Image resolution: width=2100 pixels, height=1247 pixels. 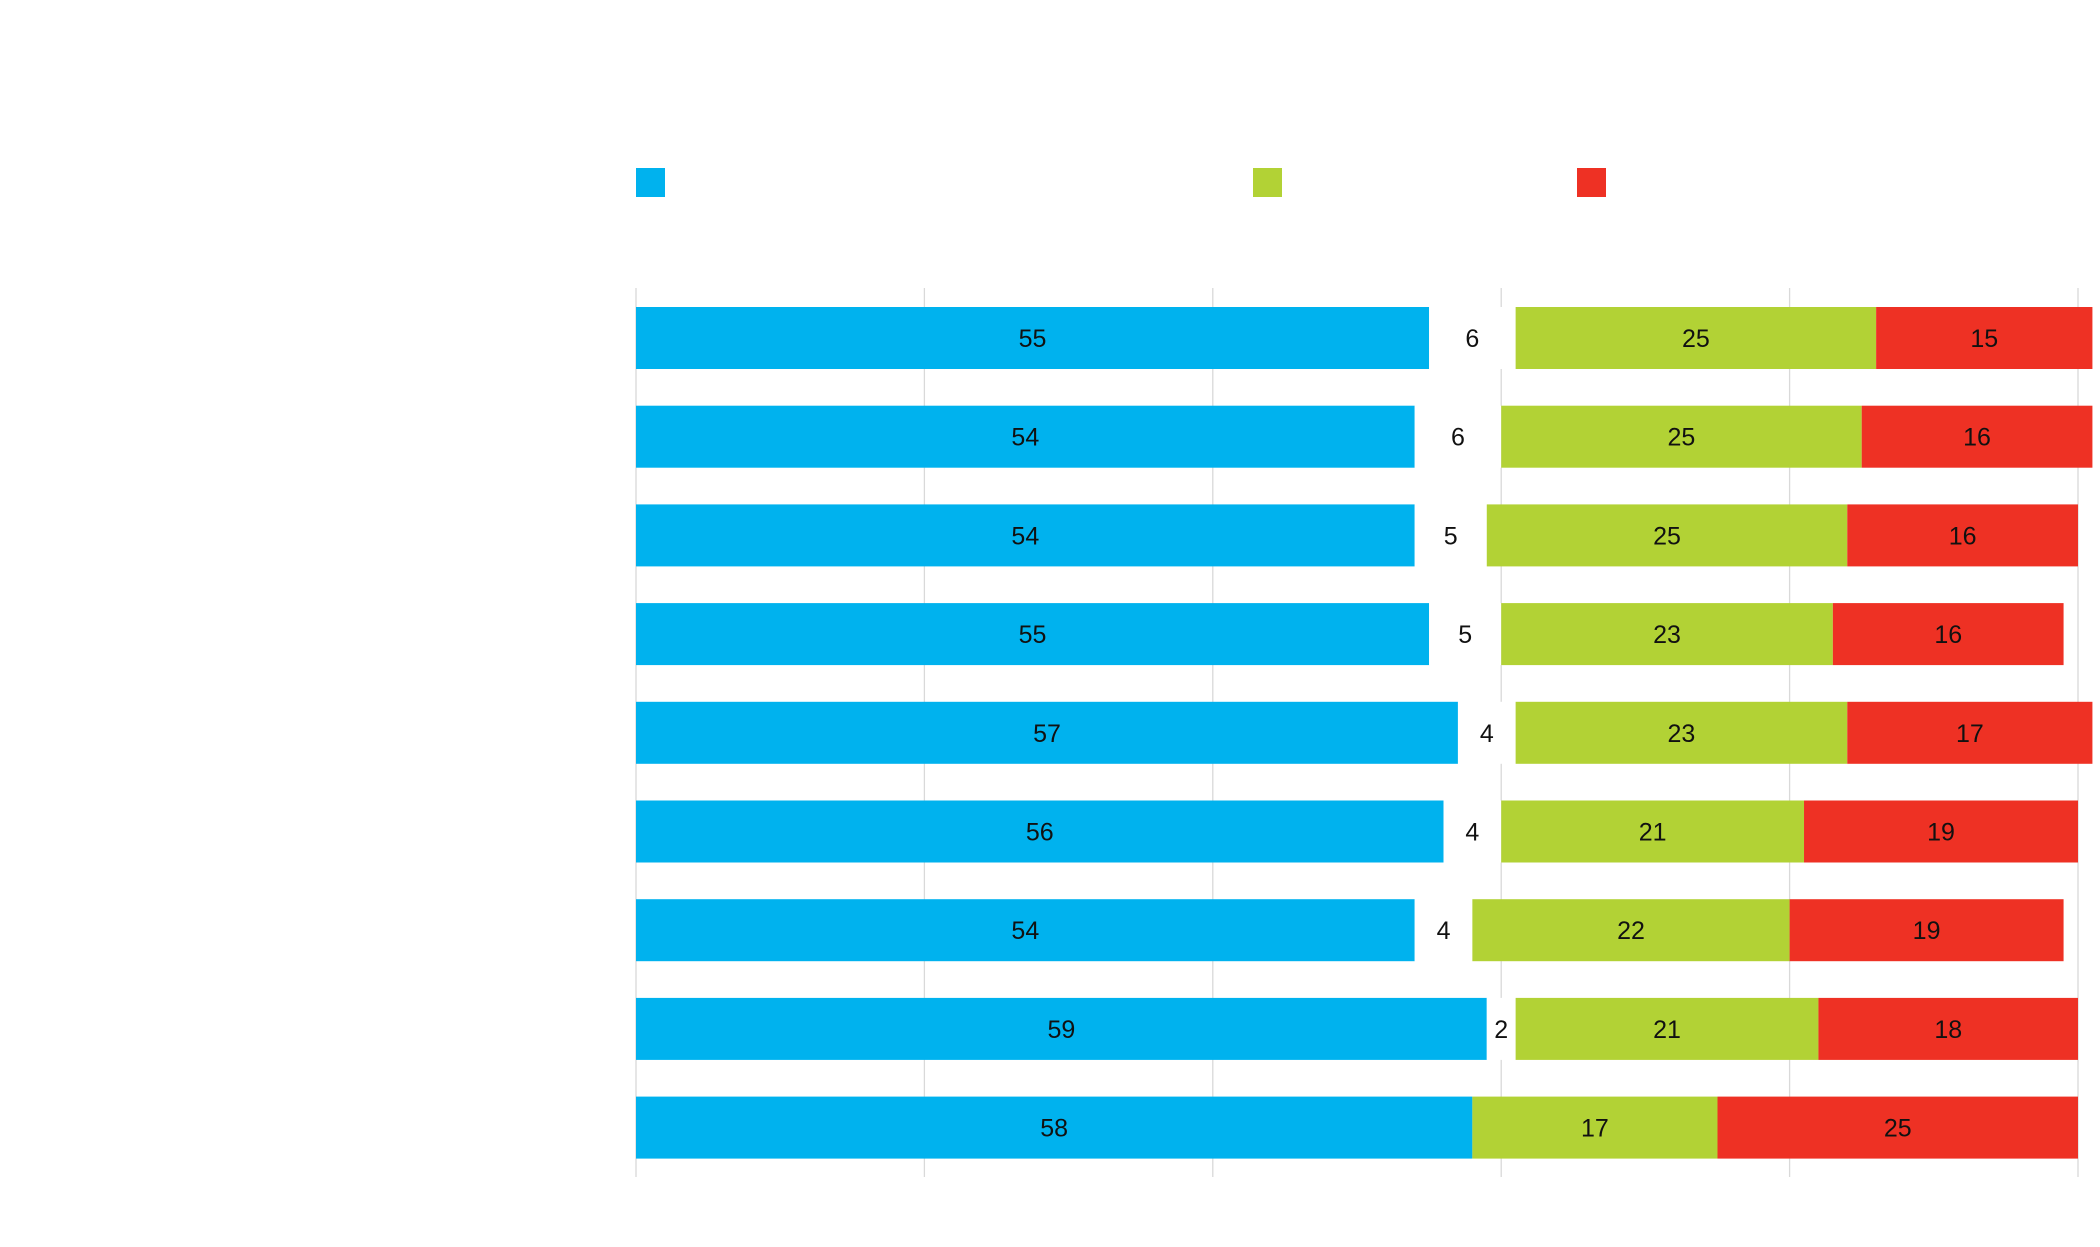 I want to click on bar-row-5: 57 4 23 17, so click(x=1364, y=732).